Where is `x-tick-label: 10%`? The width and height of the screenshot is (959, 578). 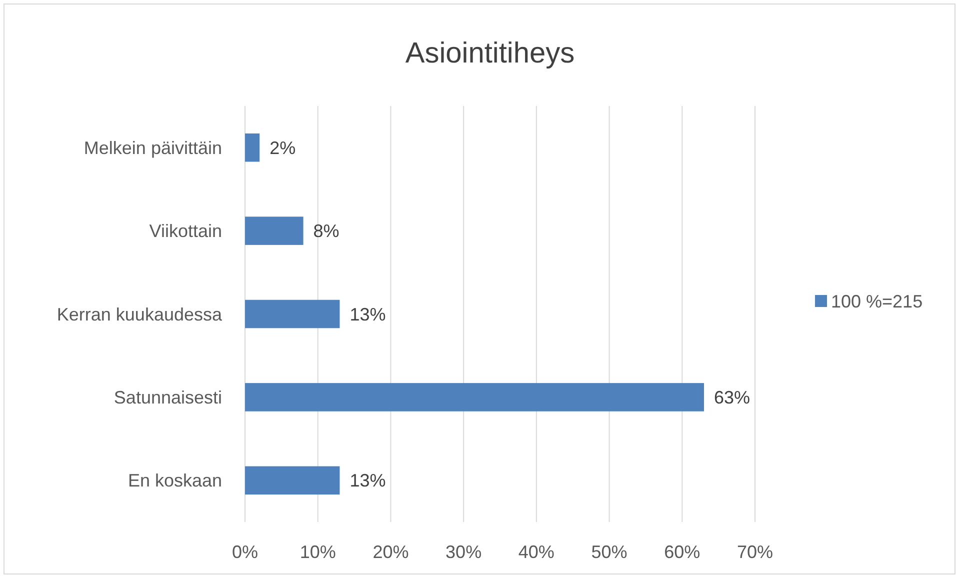
x-tick-label: 10% is located at coordinates (318, 552).